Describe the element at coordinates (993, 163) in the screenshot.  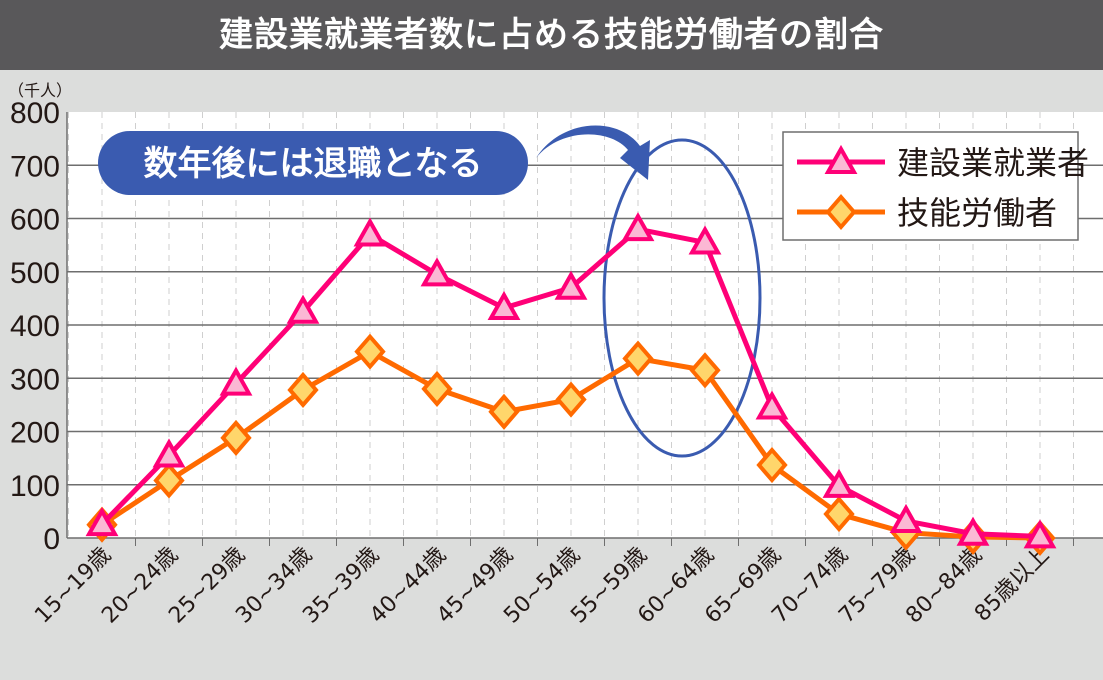
I see `legend-label: 建設業就業者` at that location.